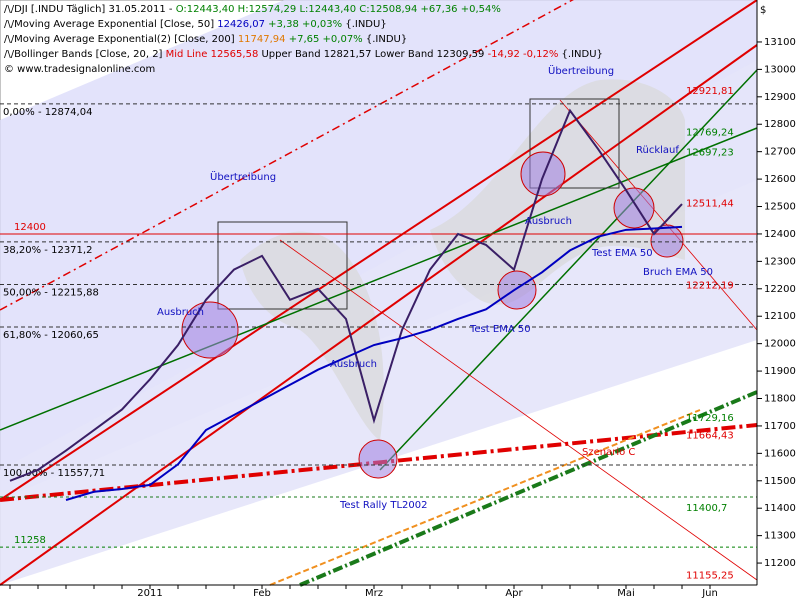  I want to click on y-tick-label: 12300, so click(780, 261).